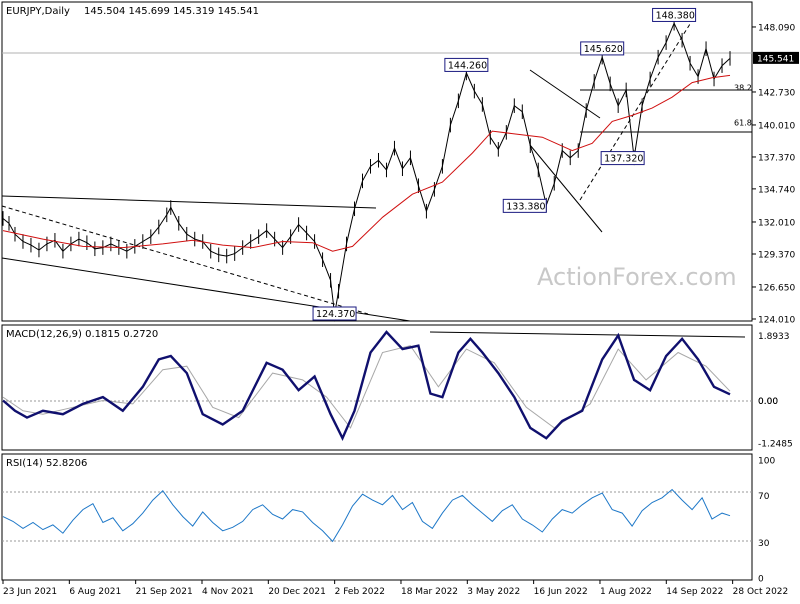 The image size is (800, 604). I want to click on x-tick-label: 14 Sep 2022, so click(694, 592).